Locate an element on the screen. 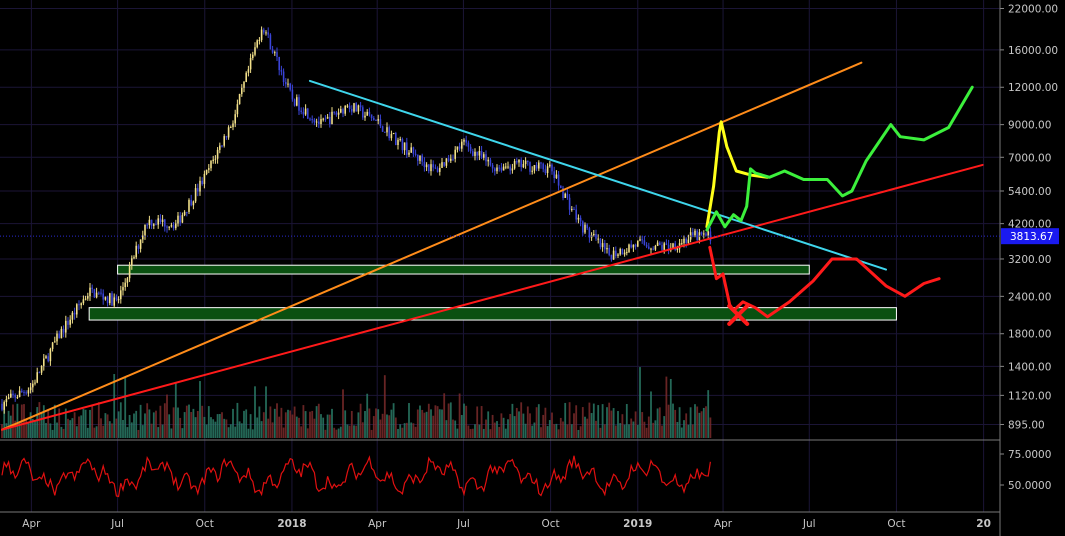 The width and height of the screenshot is (1065, 536). oscillator-axis-label: 50.0000 is located at coordinates (1029, 486).